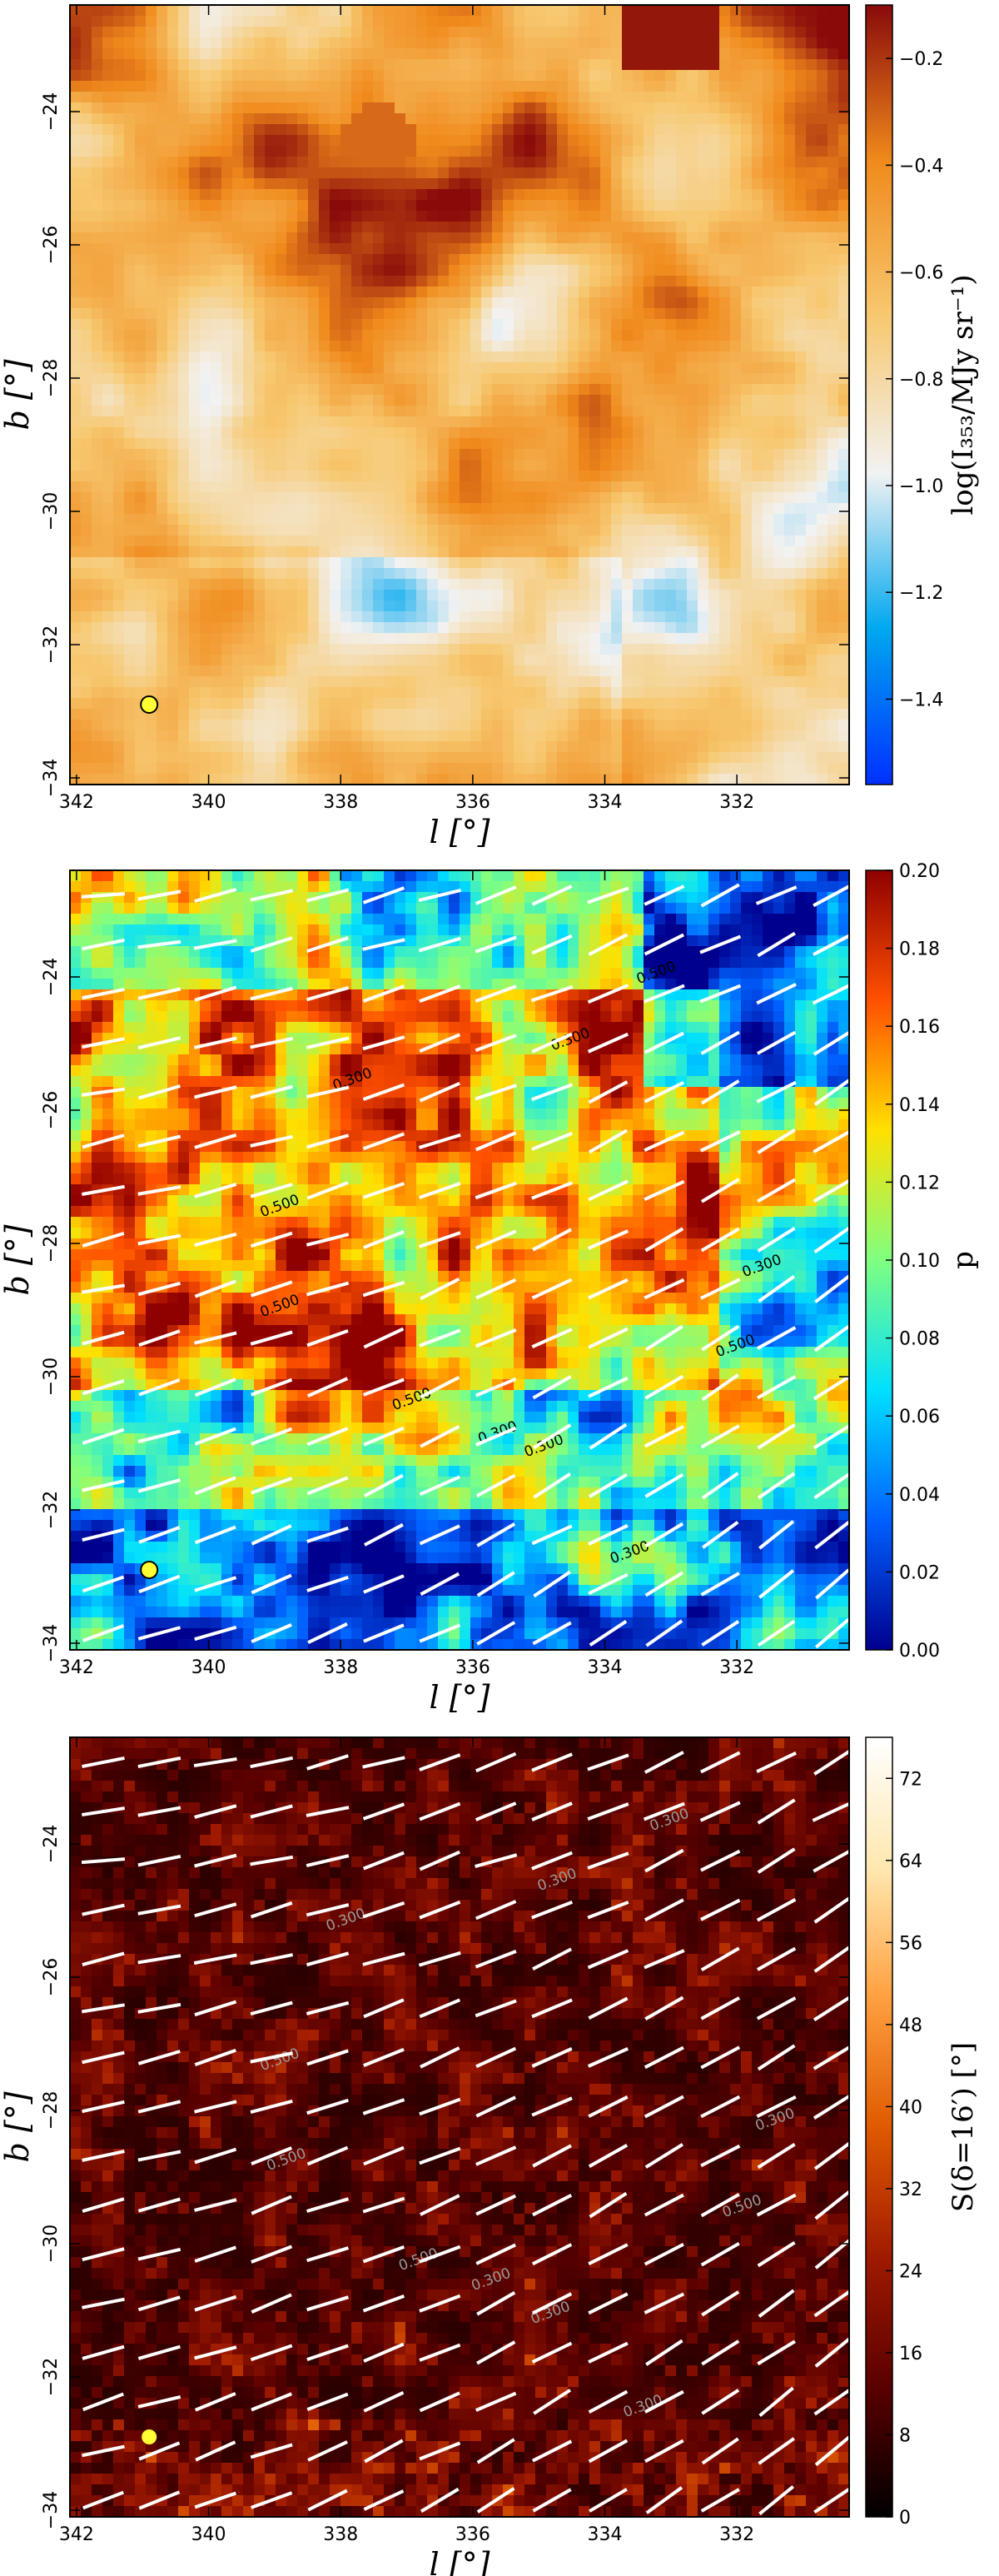 The image size is (999, 2576). I want to click on colorbar-tick-label: −1.2, so click(921, 594).